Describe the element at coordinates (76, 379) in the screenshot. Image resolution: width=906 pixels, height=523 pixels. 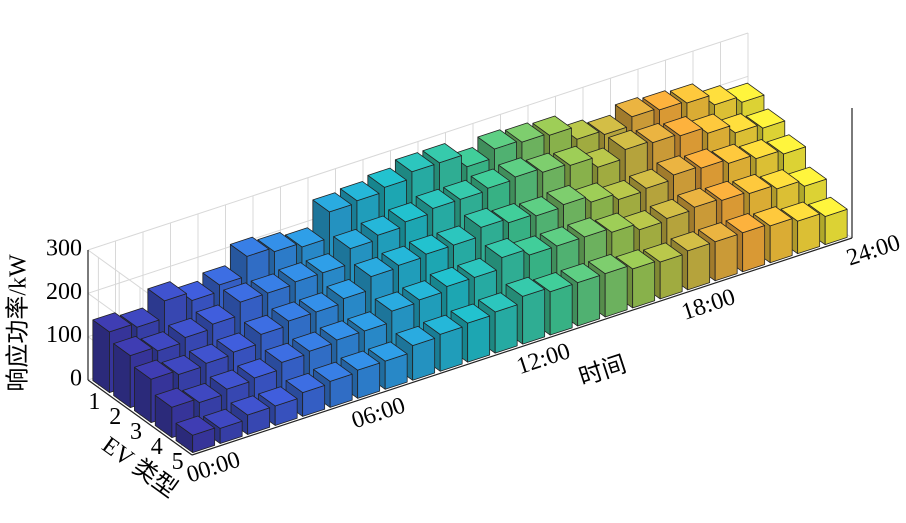
I see `z-tick-label: 0` at that location.